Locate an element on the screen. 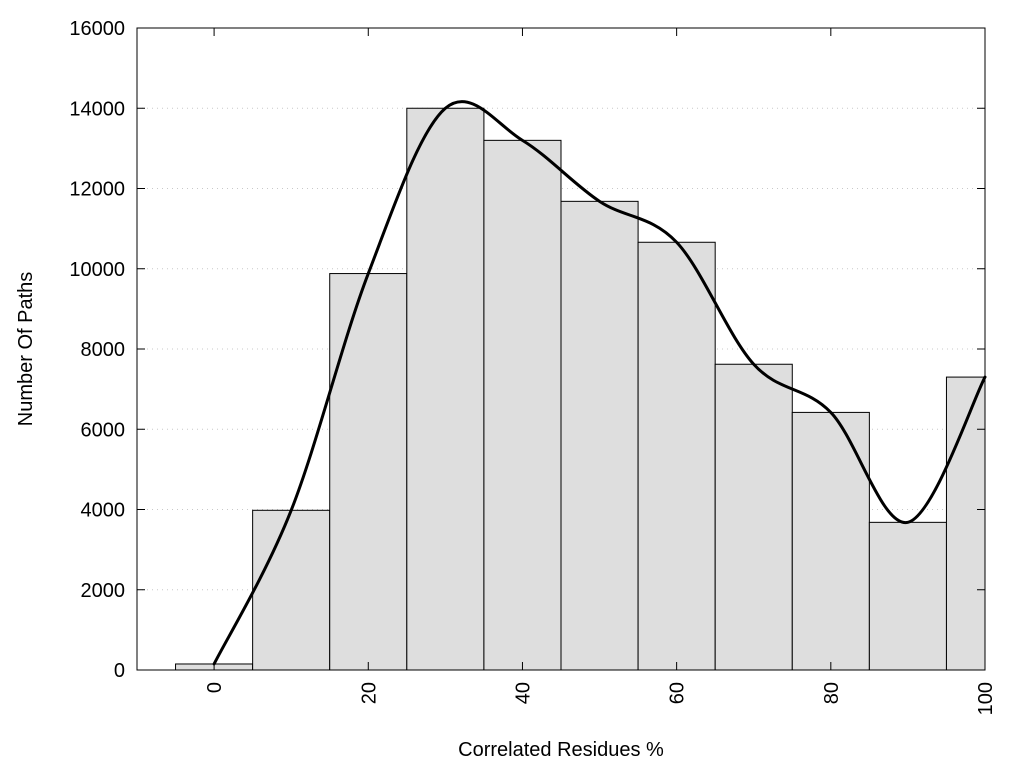 Image resolution: width=1024 pixels, height=768 pixels. x-tick-label-2: 40 is located at coordinates (523, 693).